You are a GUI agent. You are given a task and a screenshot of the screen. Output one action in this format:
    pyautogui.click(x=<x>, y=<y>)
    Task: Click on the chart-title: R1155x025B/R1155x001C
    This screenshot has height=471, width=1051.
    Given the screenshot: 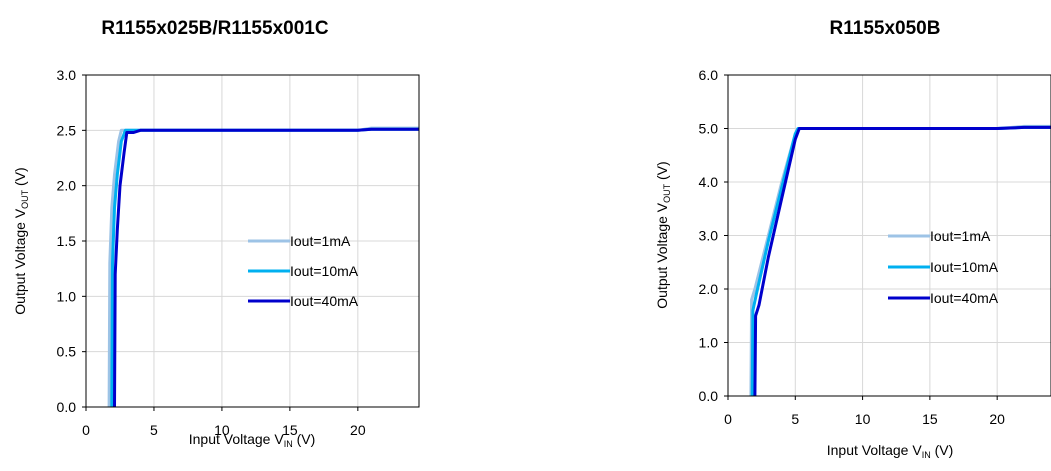 What is the action you would take?
    pyautogui.click(x=214, y=28)
    